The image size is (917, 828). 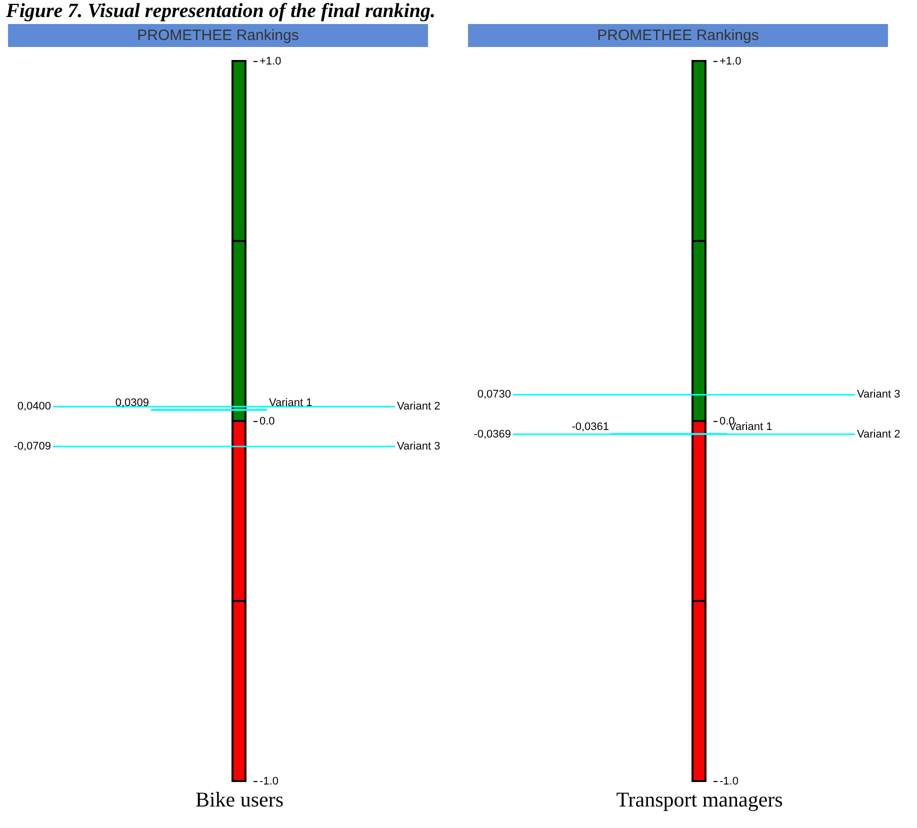 I want to click on x-axis-title: Bike users, so click(x=239, y=800).